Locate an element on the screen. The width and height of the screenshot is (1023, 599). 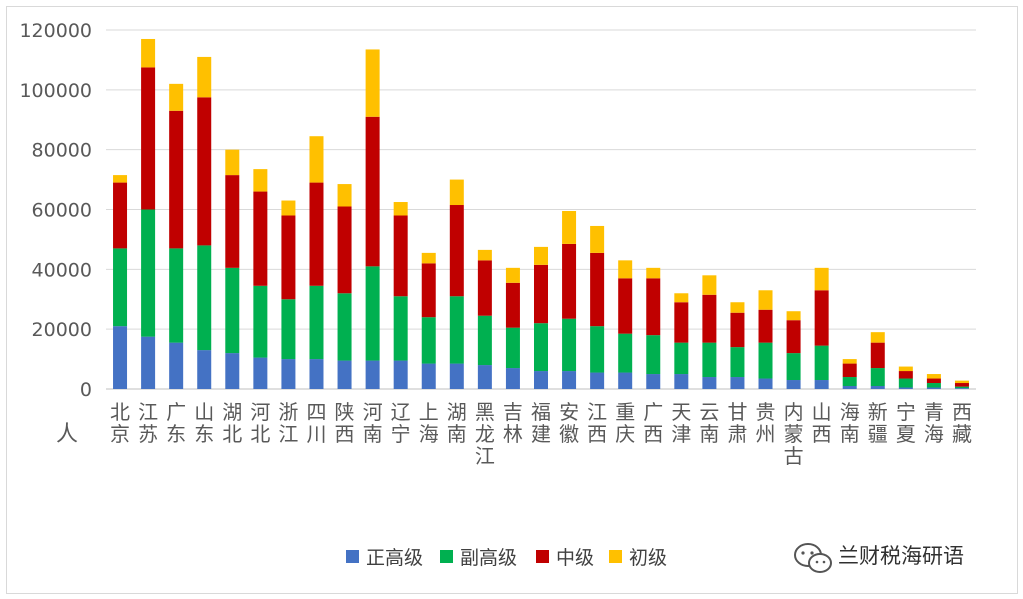
x-tick-label: 山东 is located at coordinates (204, 423).